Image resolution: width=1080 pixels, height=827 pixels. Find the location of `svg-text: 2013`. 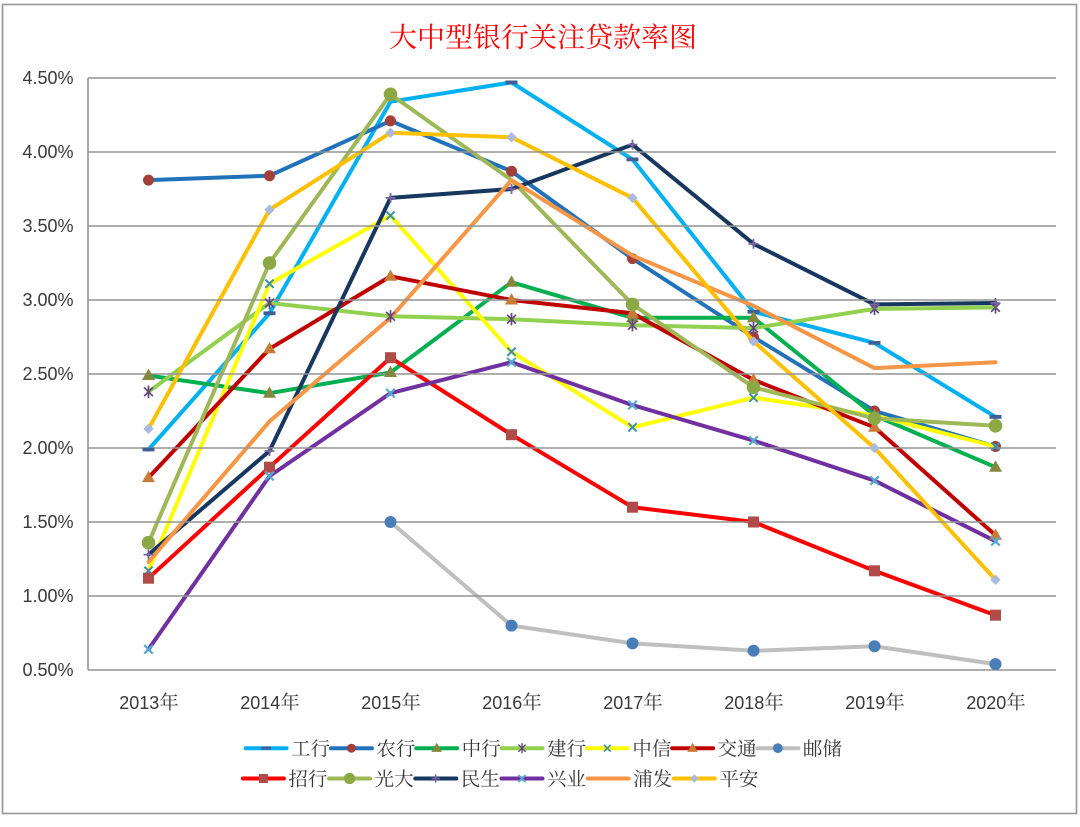

svg-text: 2013 is located at coordinates (139, 703).